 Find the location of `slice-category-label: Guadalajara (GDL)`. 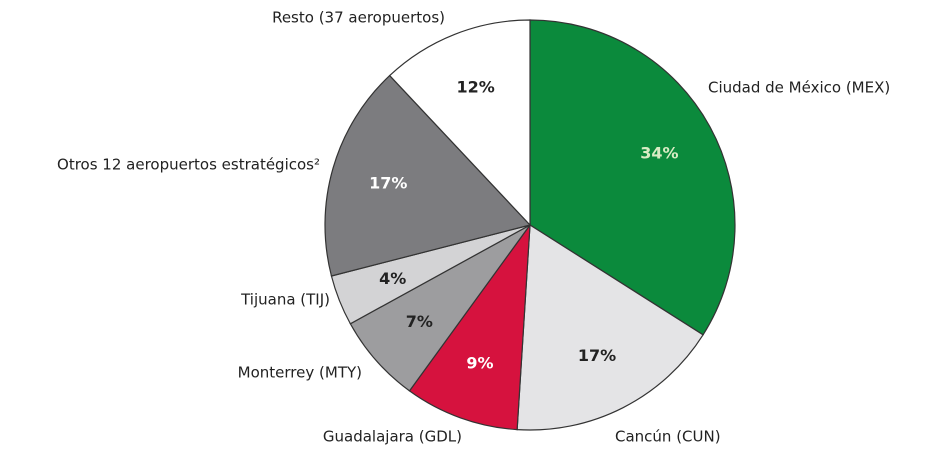

slice-category-label: Guadalajara (GDL) is located at coordinates (392, 437).